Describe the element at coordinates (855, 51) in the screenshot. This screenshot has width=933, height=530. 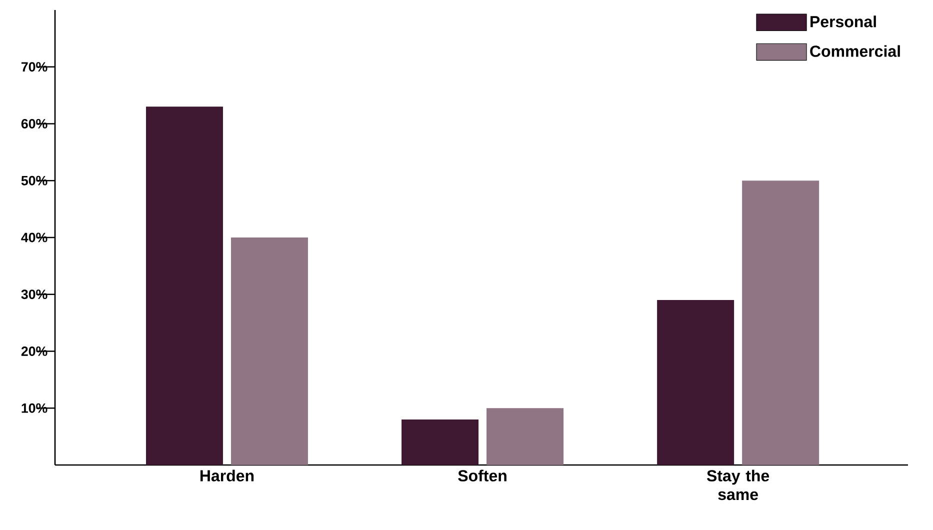
I see `legend-label: Commercial` at that location.